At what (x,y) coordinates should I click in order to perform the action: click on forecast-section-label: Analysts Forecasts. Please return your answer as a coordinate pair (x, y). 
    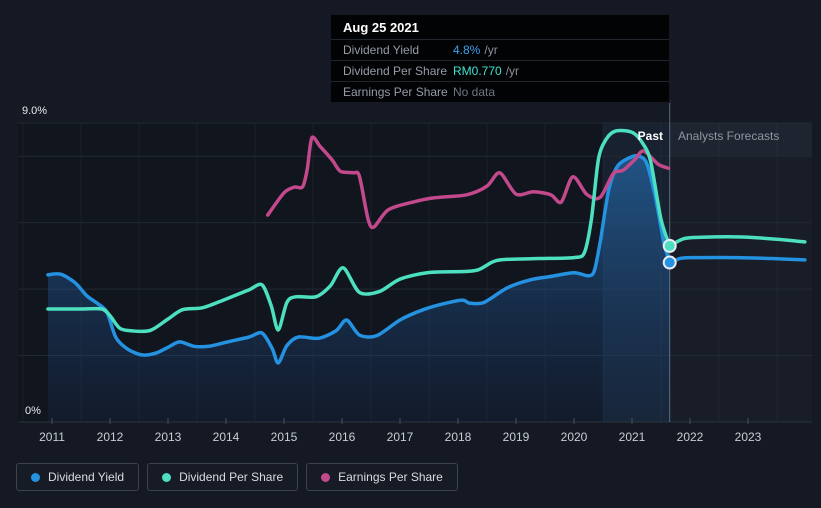
    Looking at the image, I should click on (729, 136).